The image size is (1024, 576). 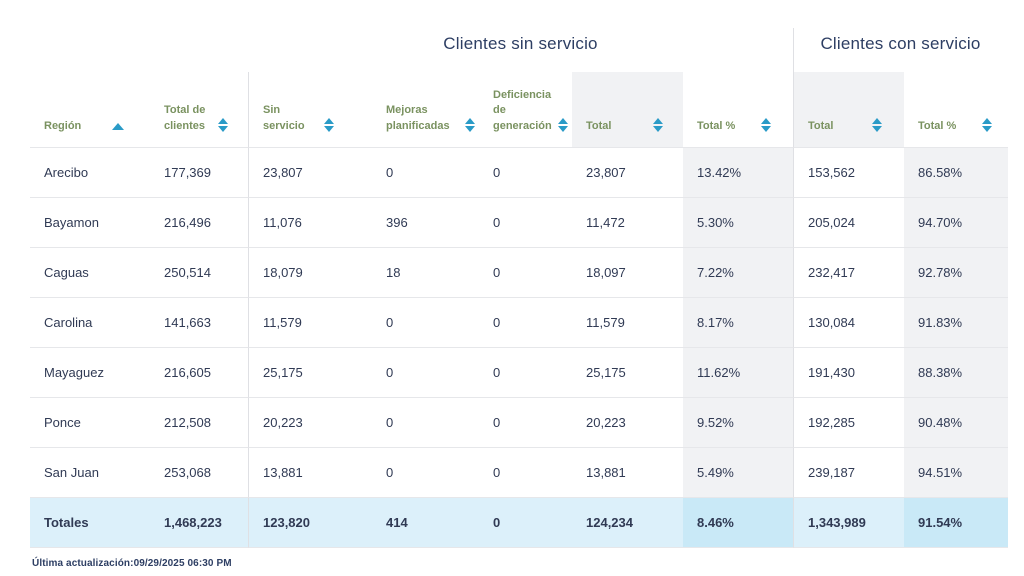 I want to click on cell-sin-servicio: 20,223, so click(x=310, y=423).